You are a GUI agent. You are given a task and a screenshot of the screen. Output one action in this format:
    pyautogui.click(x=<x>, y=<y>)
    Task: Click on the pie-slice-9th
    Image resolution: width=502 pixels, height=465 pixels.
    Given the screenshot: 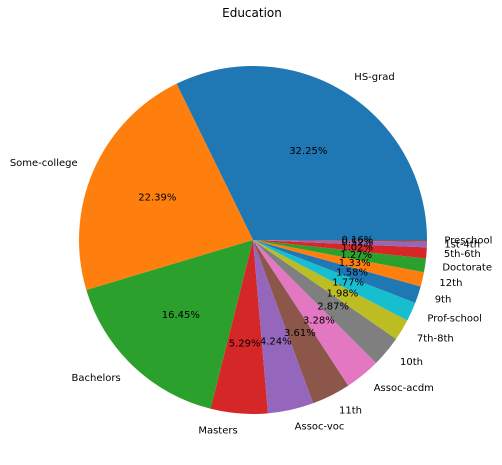 What is the action you would take?
    pyautogui.click(x=337, y=271)
    